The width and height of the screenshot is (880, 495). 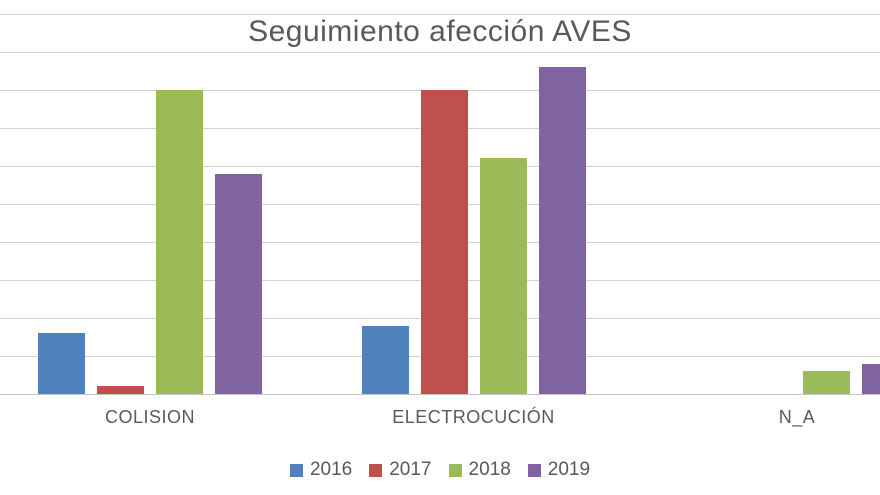 I want to click on legend-label: 2016, so click(x=331, y=469).